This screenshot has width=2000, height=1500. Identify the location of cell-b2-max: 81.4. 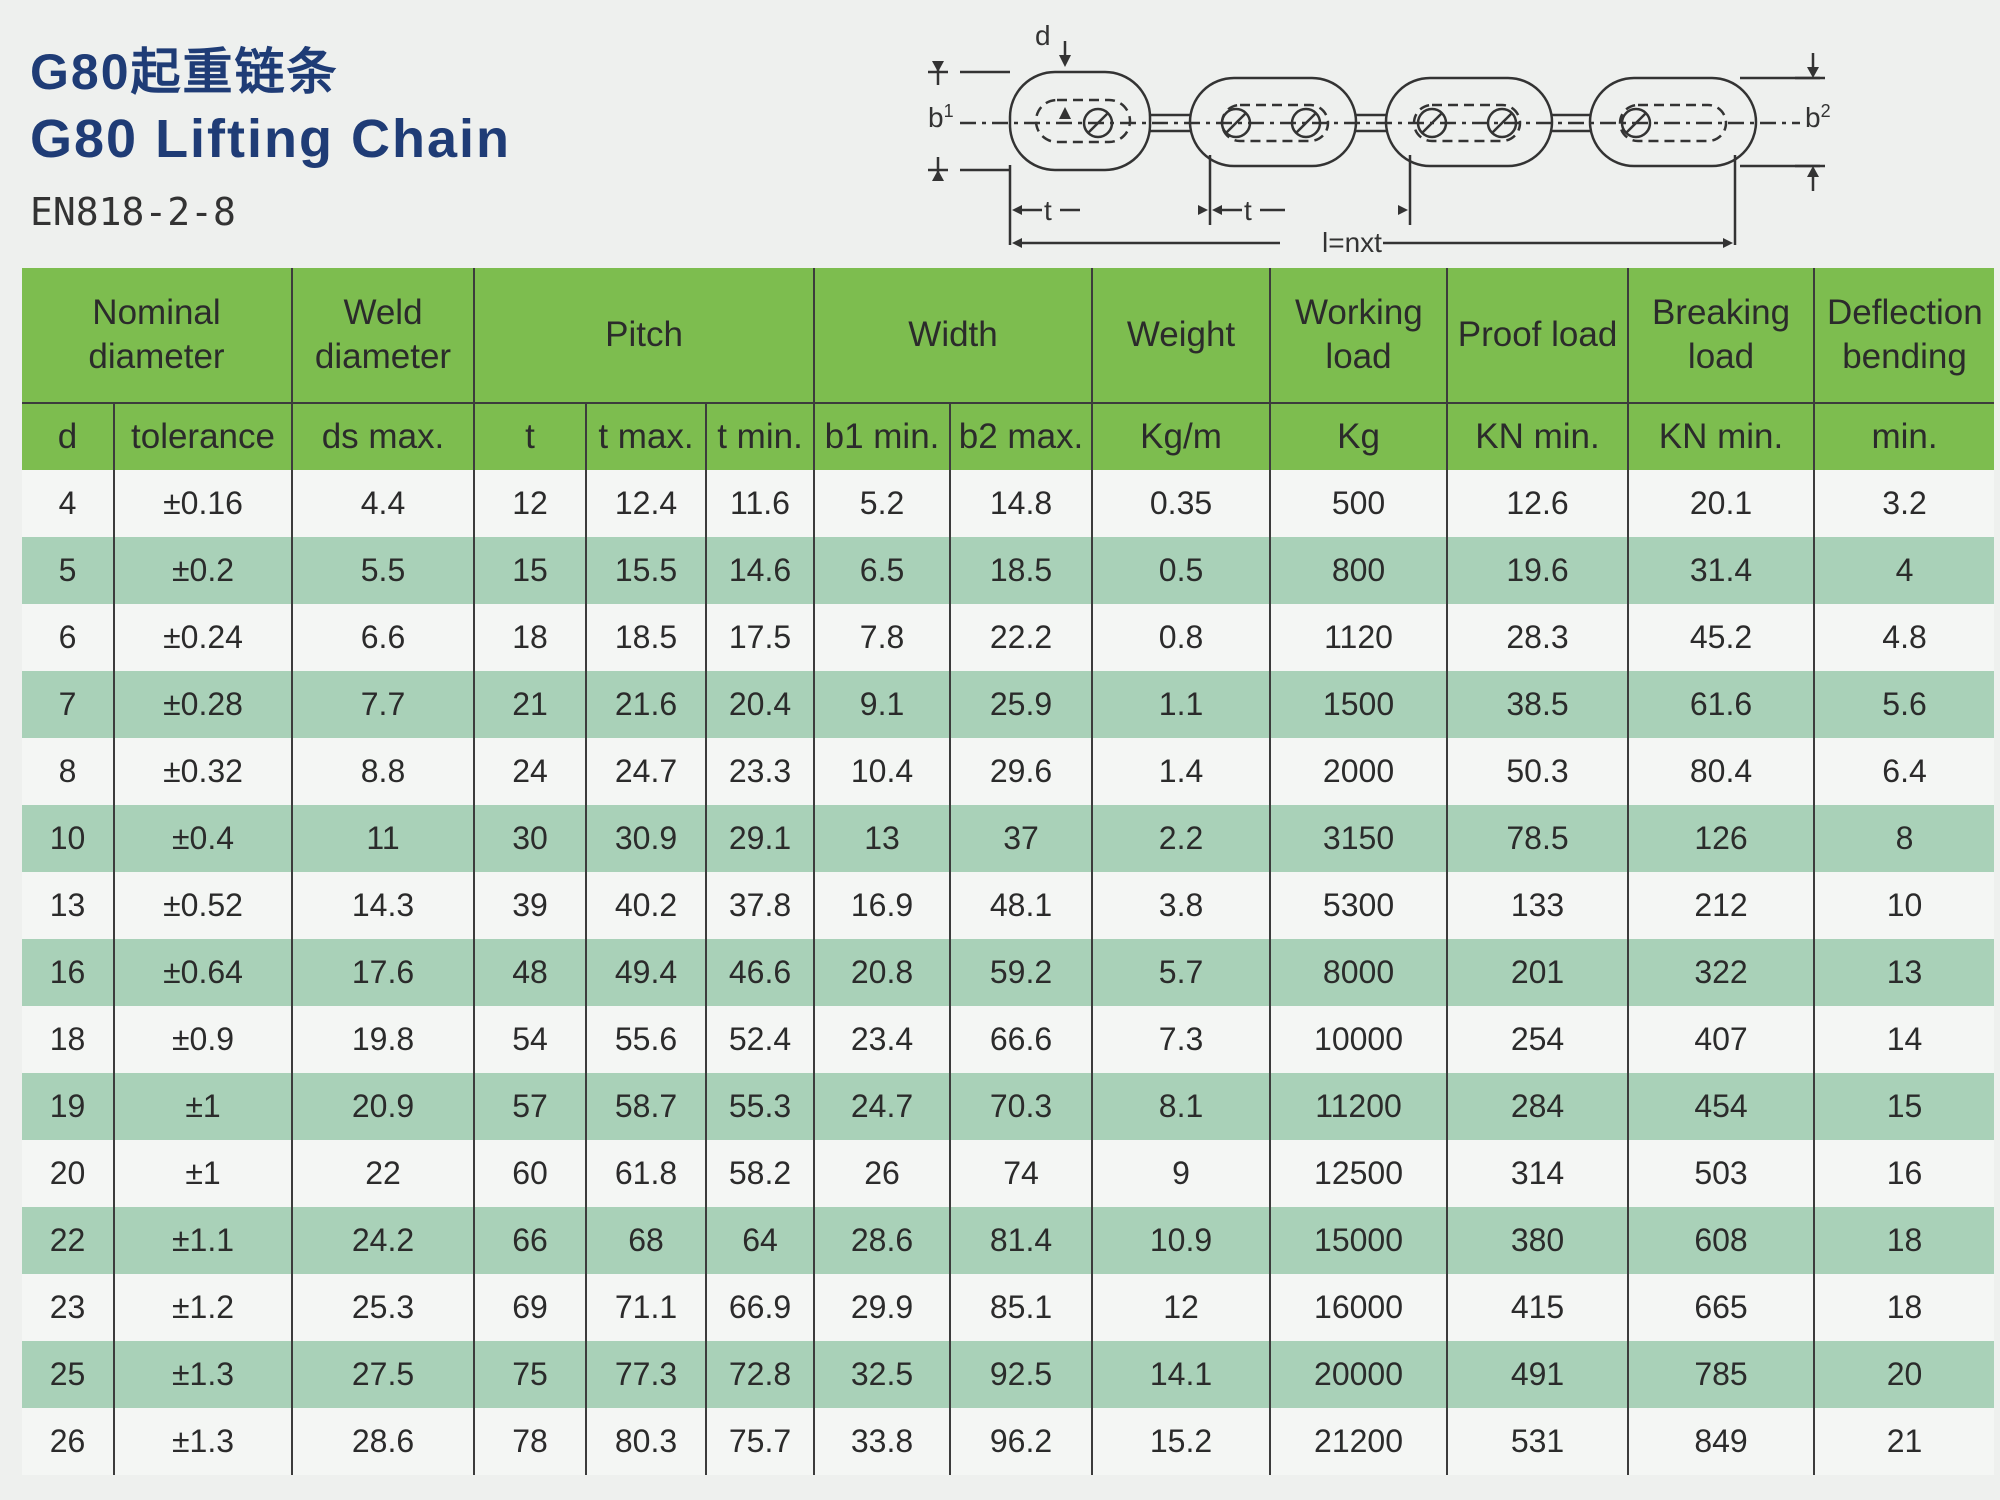
(1021, 1240).